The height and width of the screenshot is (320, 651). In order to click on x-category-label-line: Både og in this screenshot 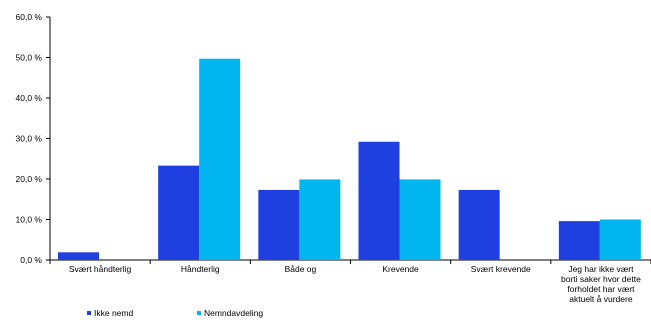, I will do `click(301, 269)`.